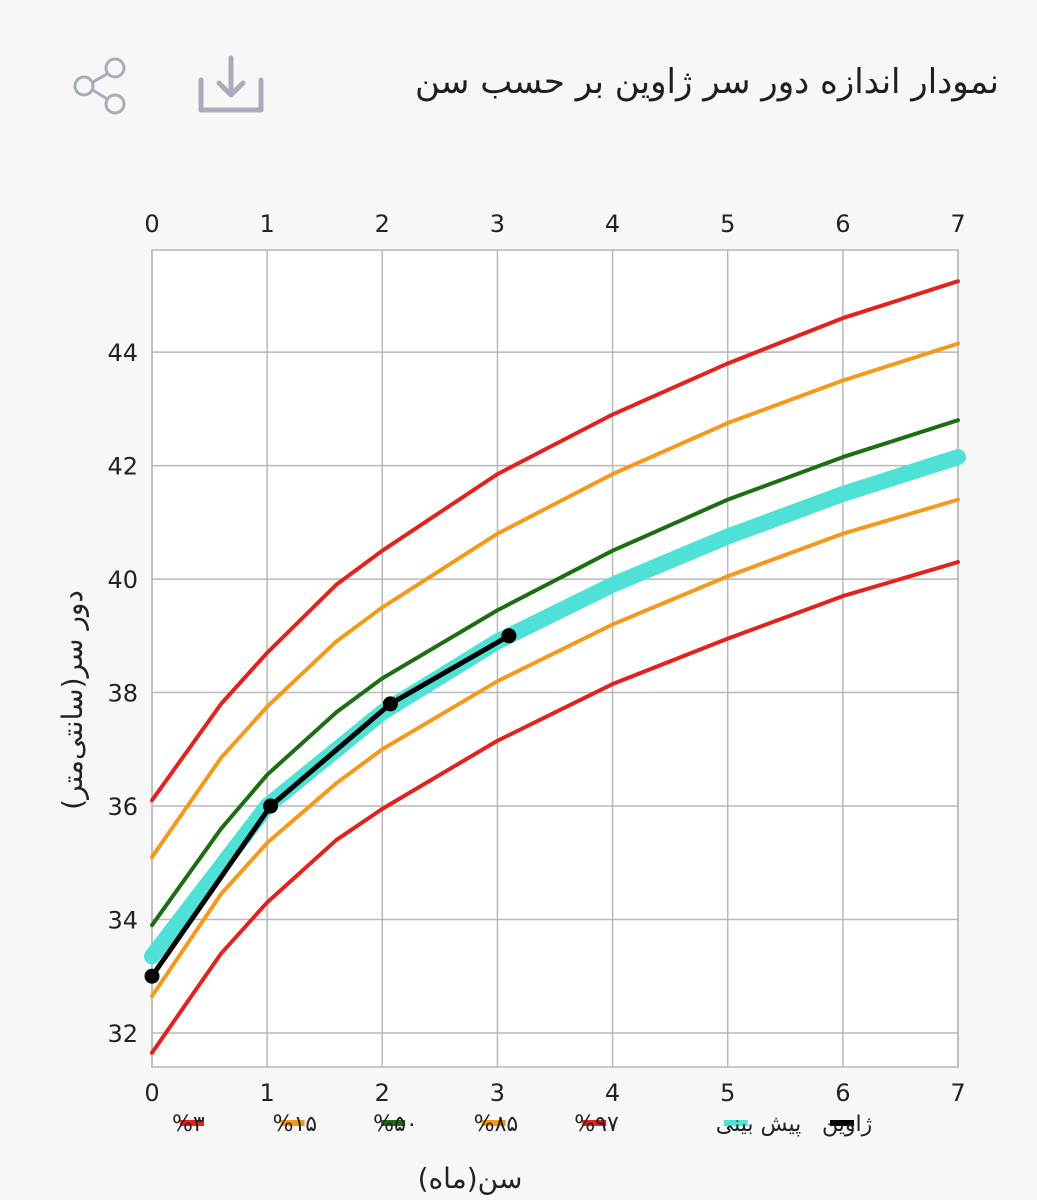  Describe the element at coordinates (395, 1124) in the screenshot. I see `legend-label: %۵۰` at that location.